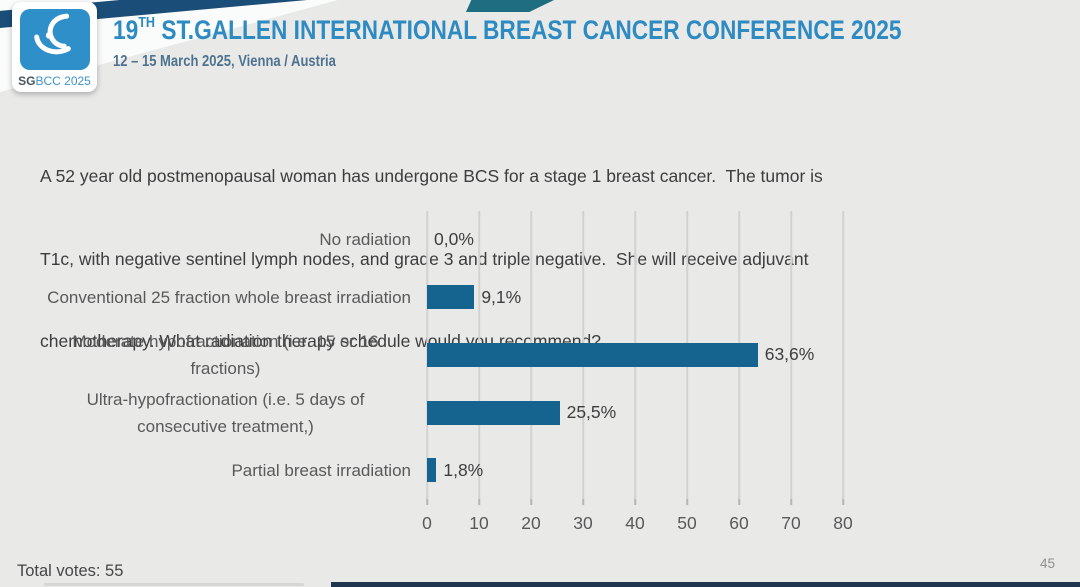 The width and height of the screenshot is (1080, 587). I want to click on conference-logo: SGBCC 2025, so click(54, 47).